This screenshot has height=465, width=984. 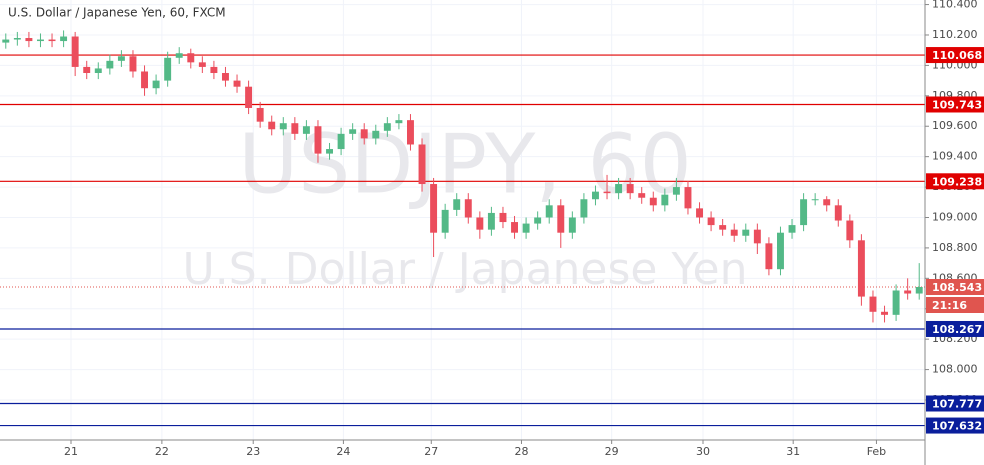 What do you see at coordinates (955, 216) in the screenshot?
I see `y-tick-label: 109.000` at bounding box center [955, 216].